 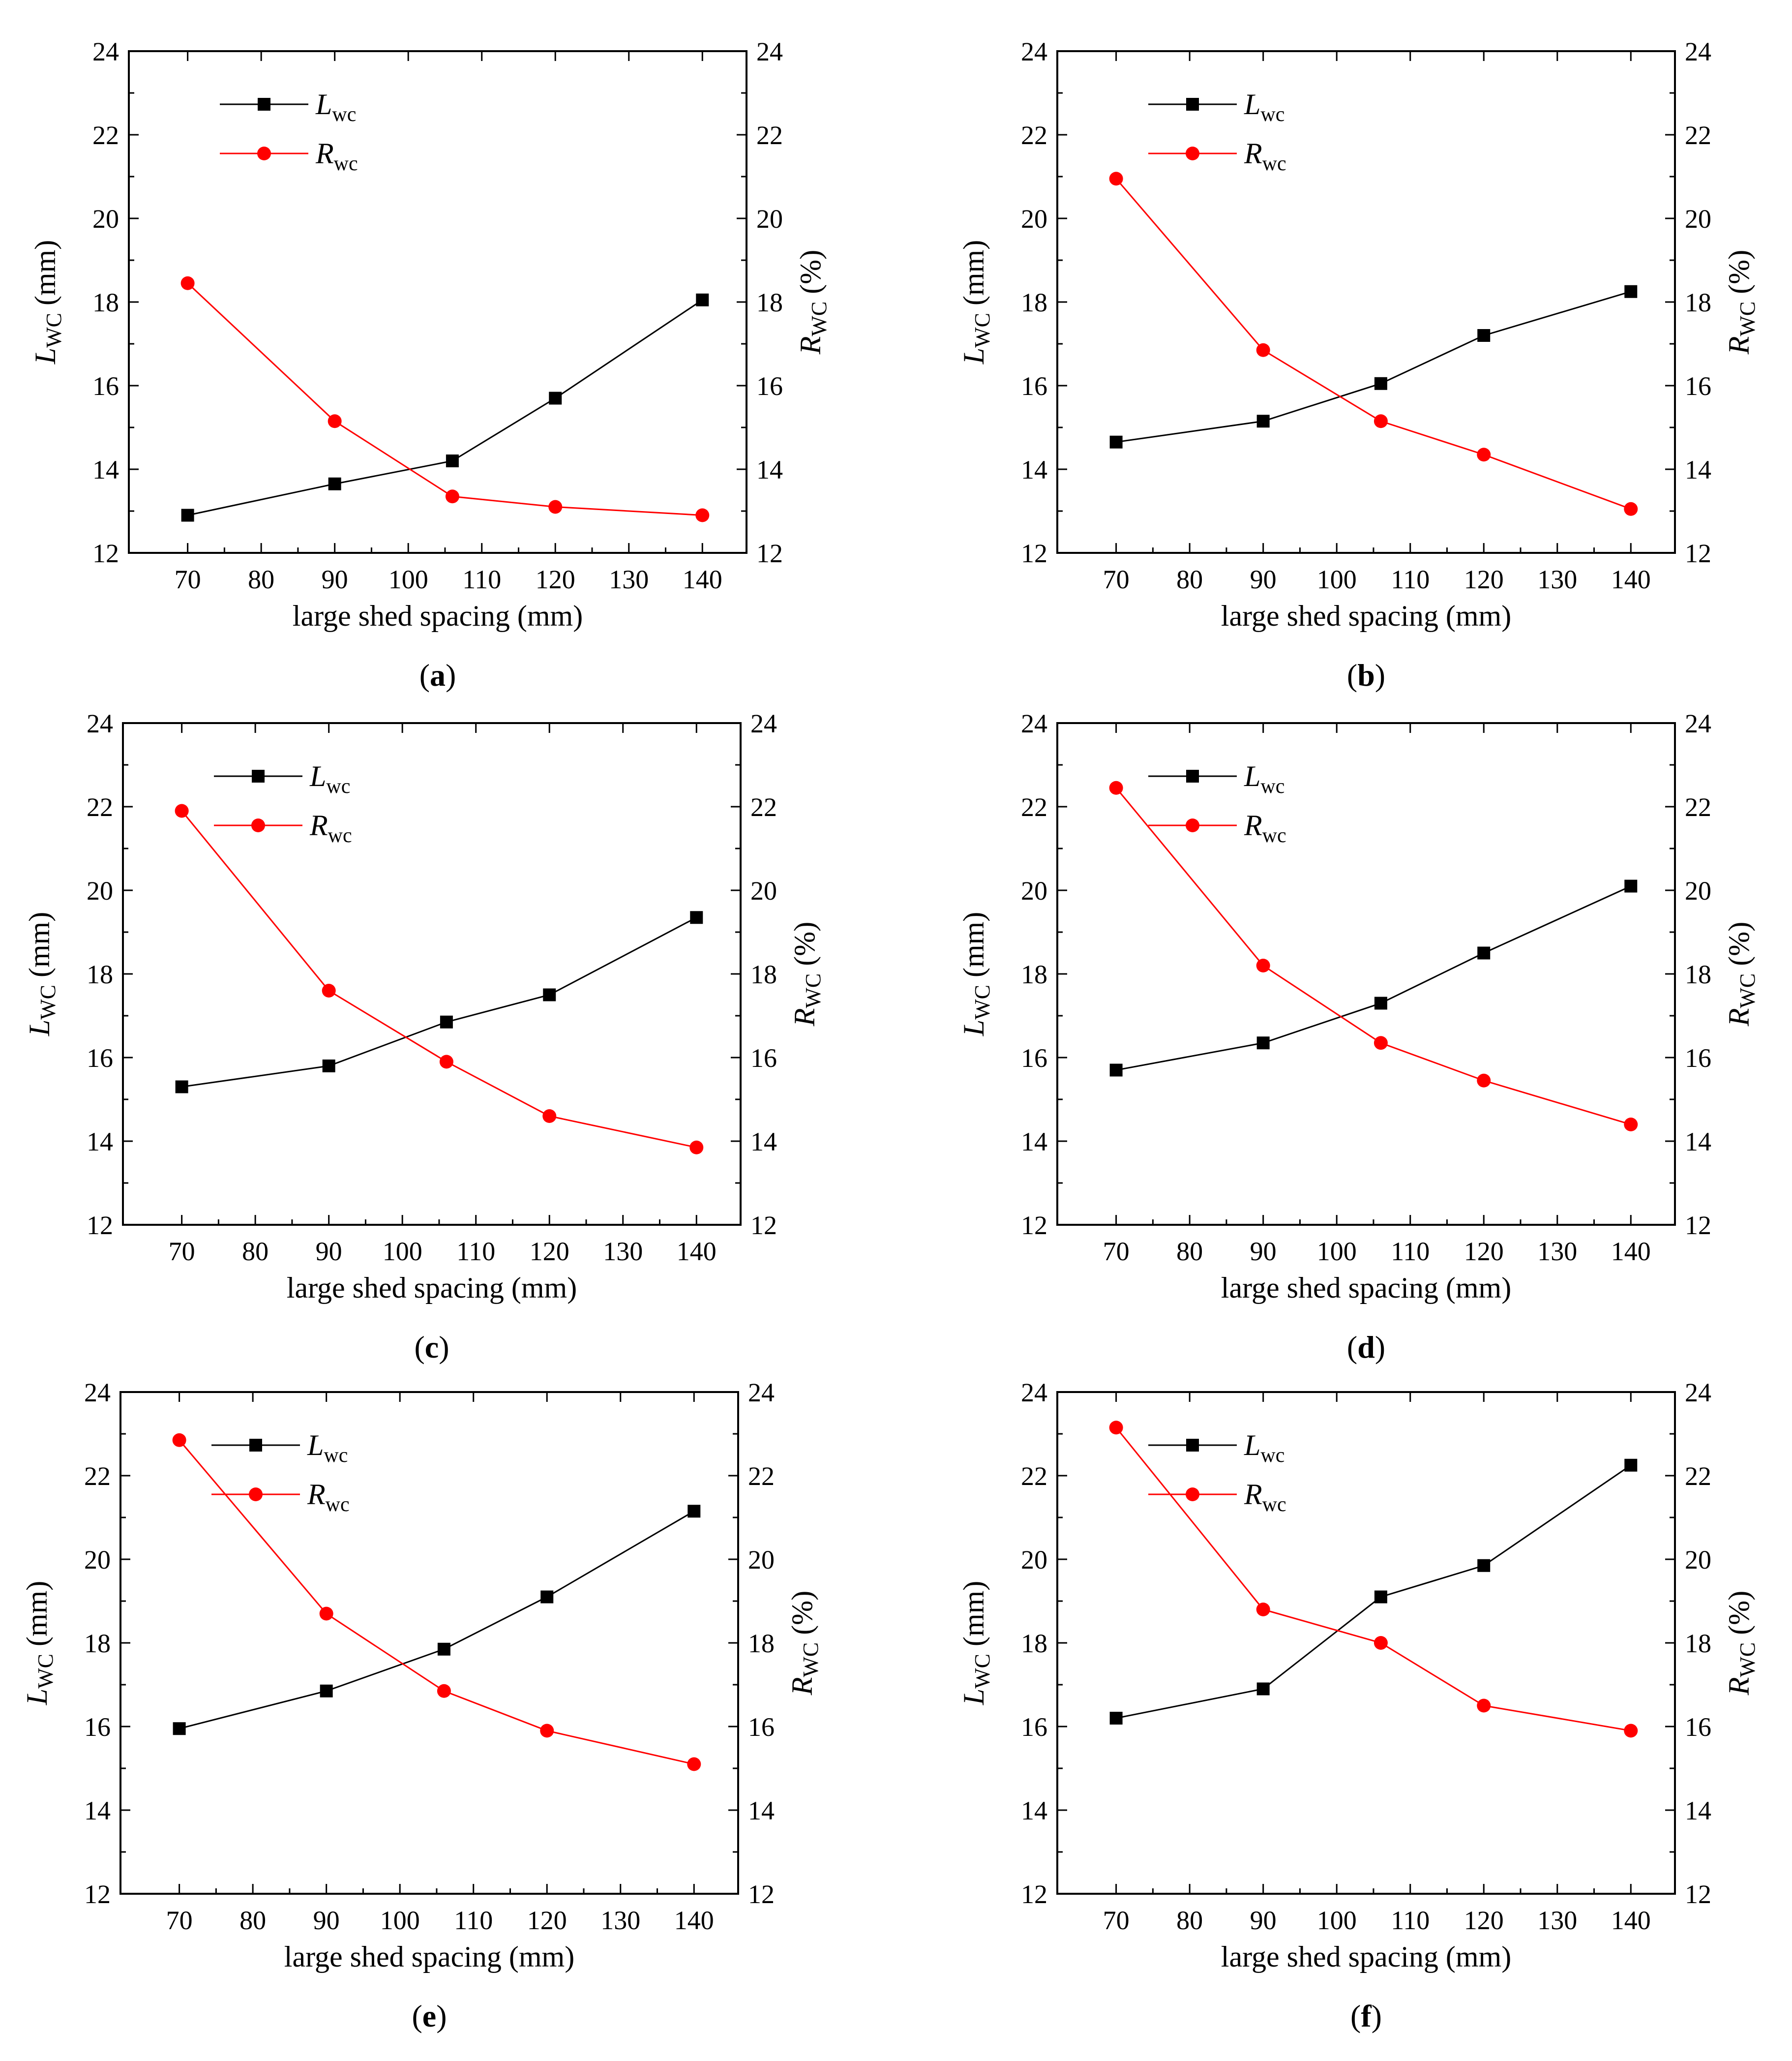 What do you see at coordinates (429, 2016) in the screenshot?
I see `caption-letter: e` at bounding box center [429, 2016].